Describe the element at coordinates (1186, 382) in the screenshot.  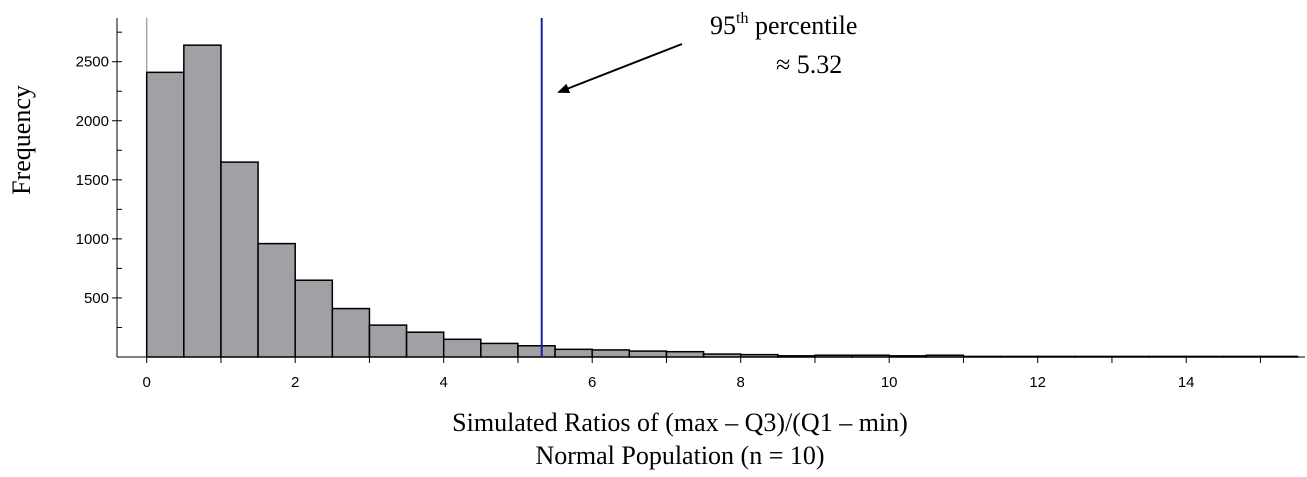
I see `x-tick-label: 14` at that location.